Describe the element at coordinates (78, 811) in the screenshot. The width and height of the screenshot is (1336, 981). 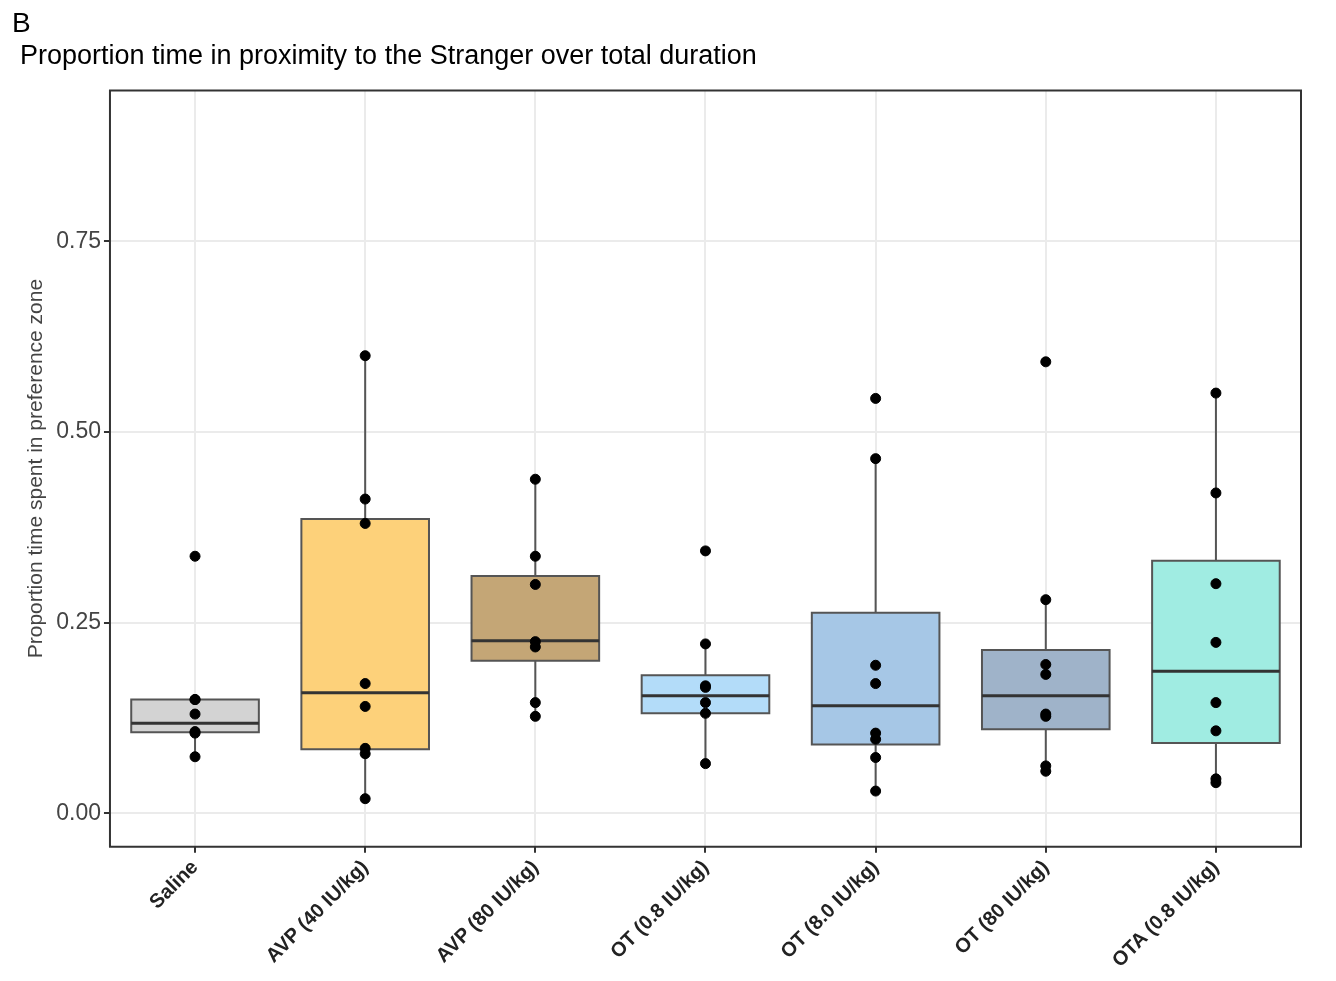
I see `y-tick-label: 0.00` at that location.